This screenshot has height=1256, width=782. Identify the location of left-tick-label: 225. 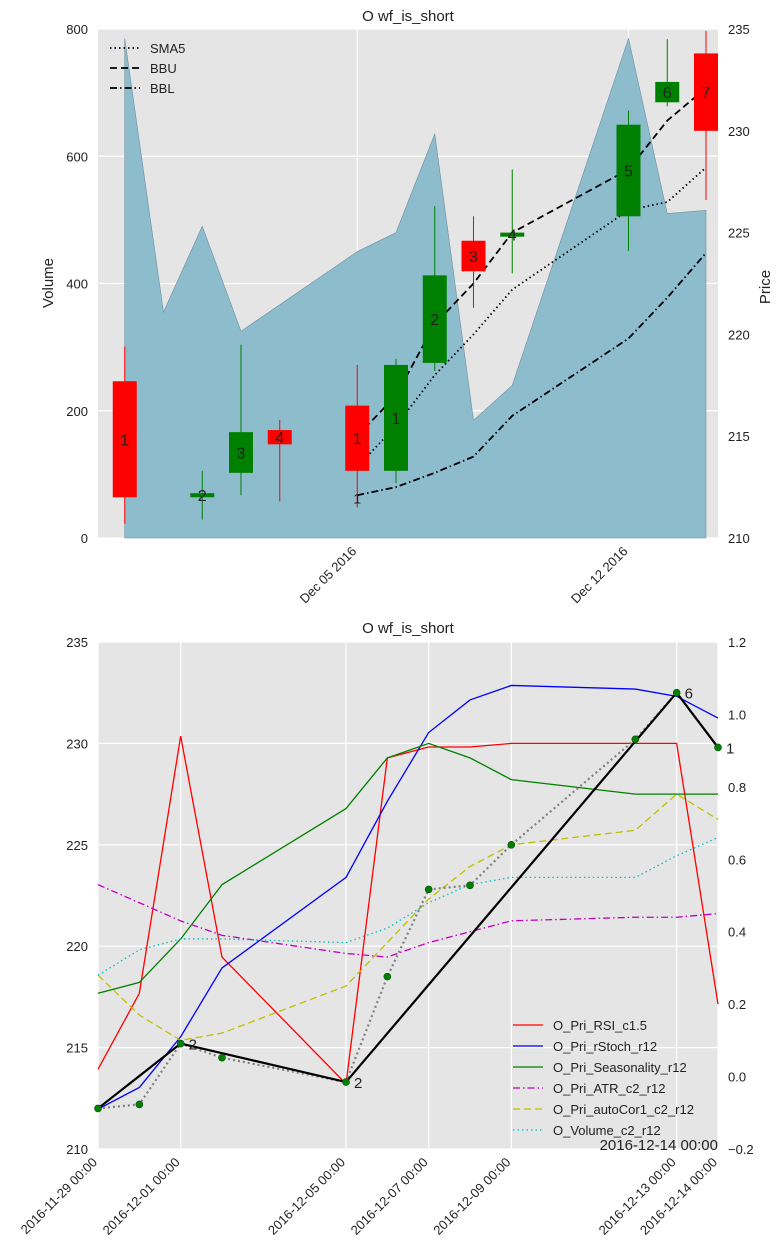
(77, 845).